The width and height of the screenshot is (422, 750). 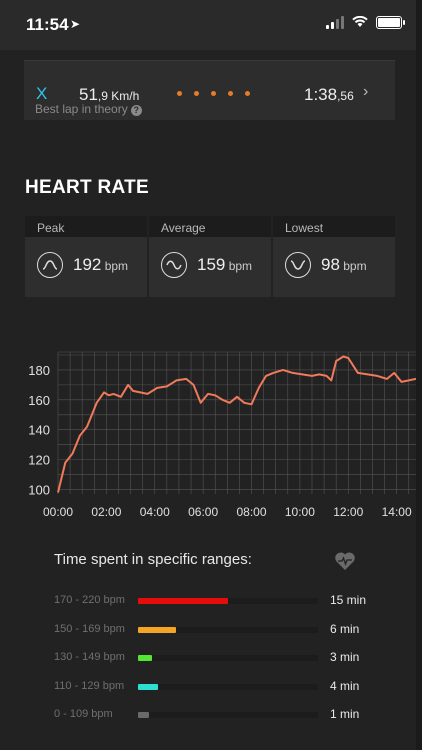 What do you see at coordinates (102, 96) in the screenshot?
I see `lap-speed-decimal: ,9` at bounding box center [102, 96].